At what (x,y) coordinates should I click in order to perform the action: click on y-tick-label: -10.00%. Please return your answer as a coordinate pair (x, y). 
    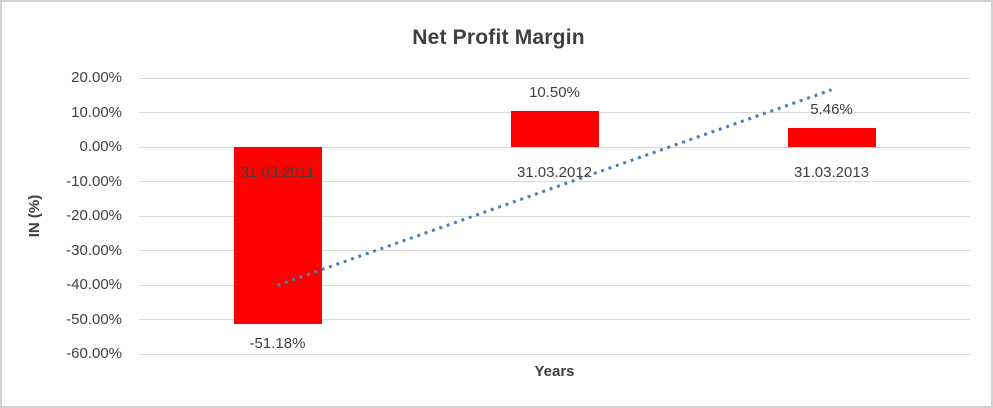
    Looking at the image, I should click on (94, 181).